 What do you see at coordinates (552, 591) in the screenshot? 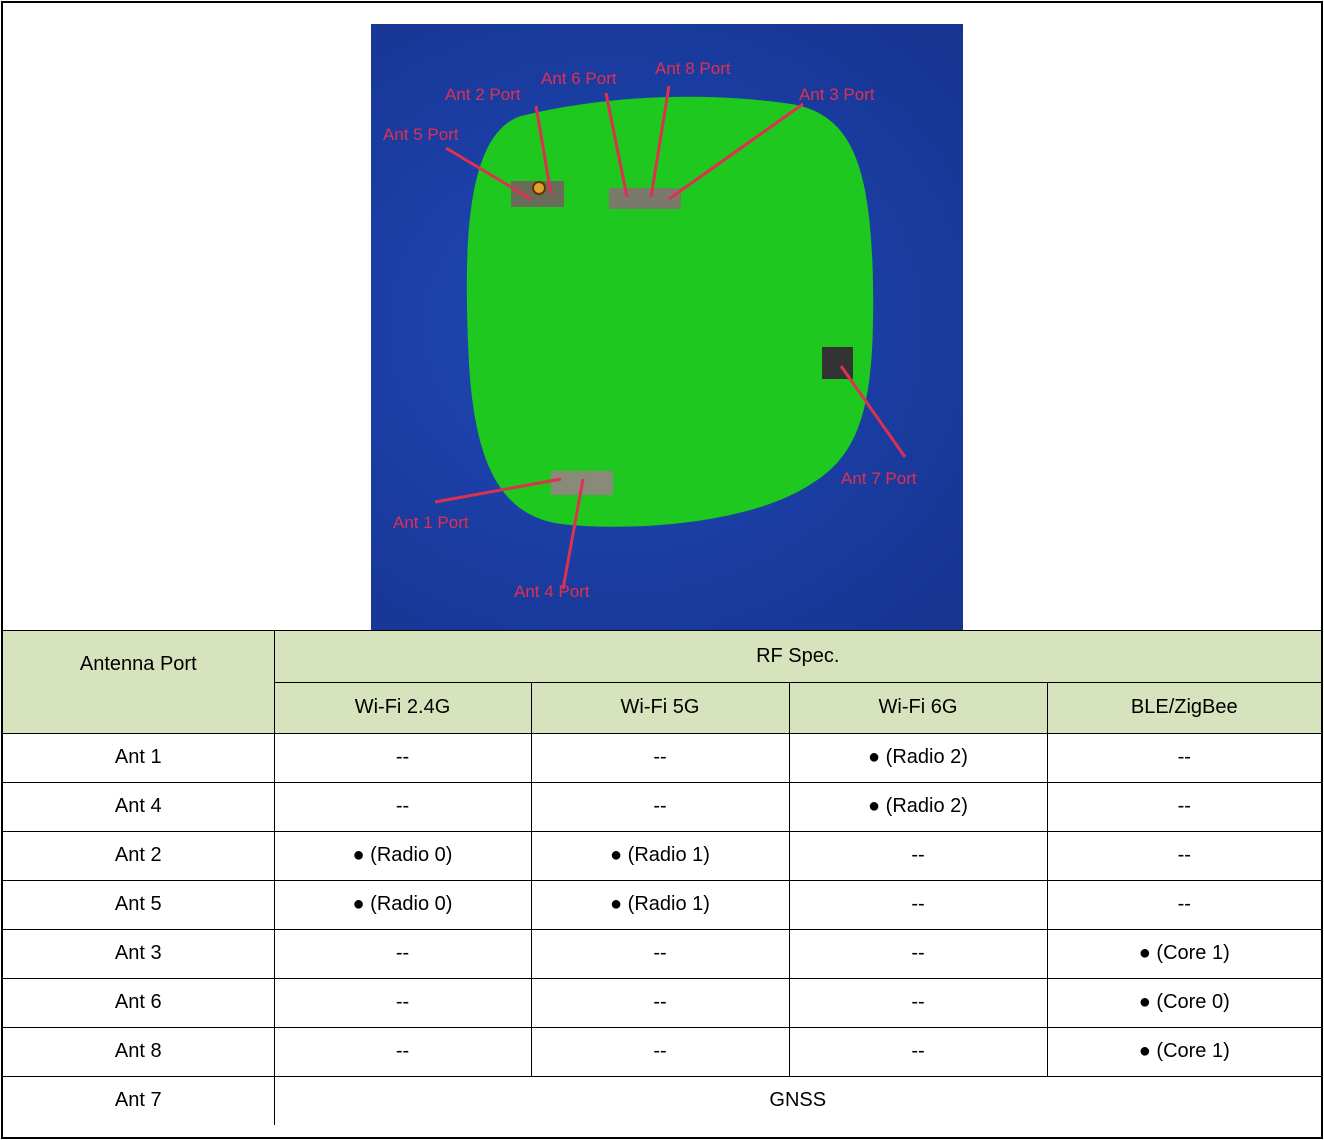
I see `label-ant4-port: Ant 4 Port` at bounding box center [552, 591].